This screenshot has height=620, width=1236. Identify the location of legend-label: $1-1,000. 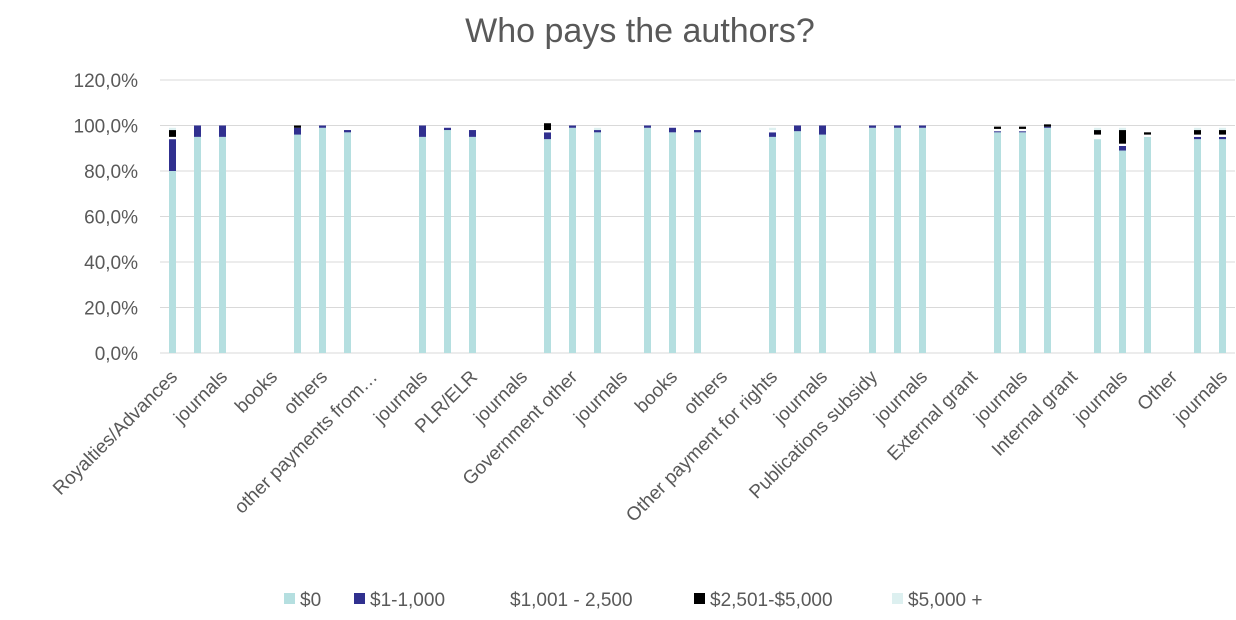
(407, 600).